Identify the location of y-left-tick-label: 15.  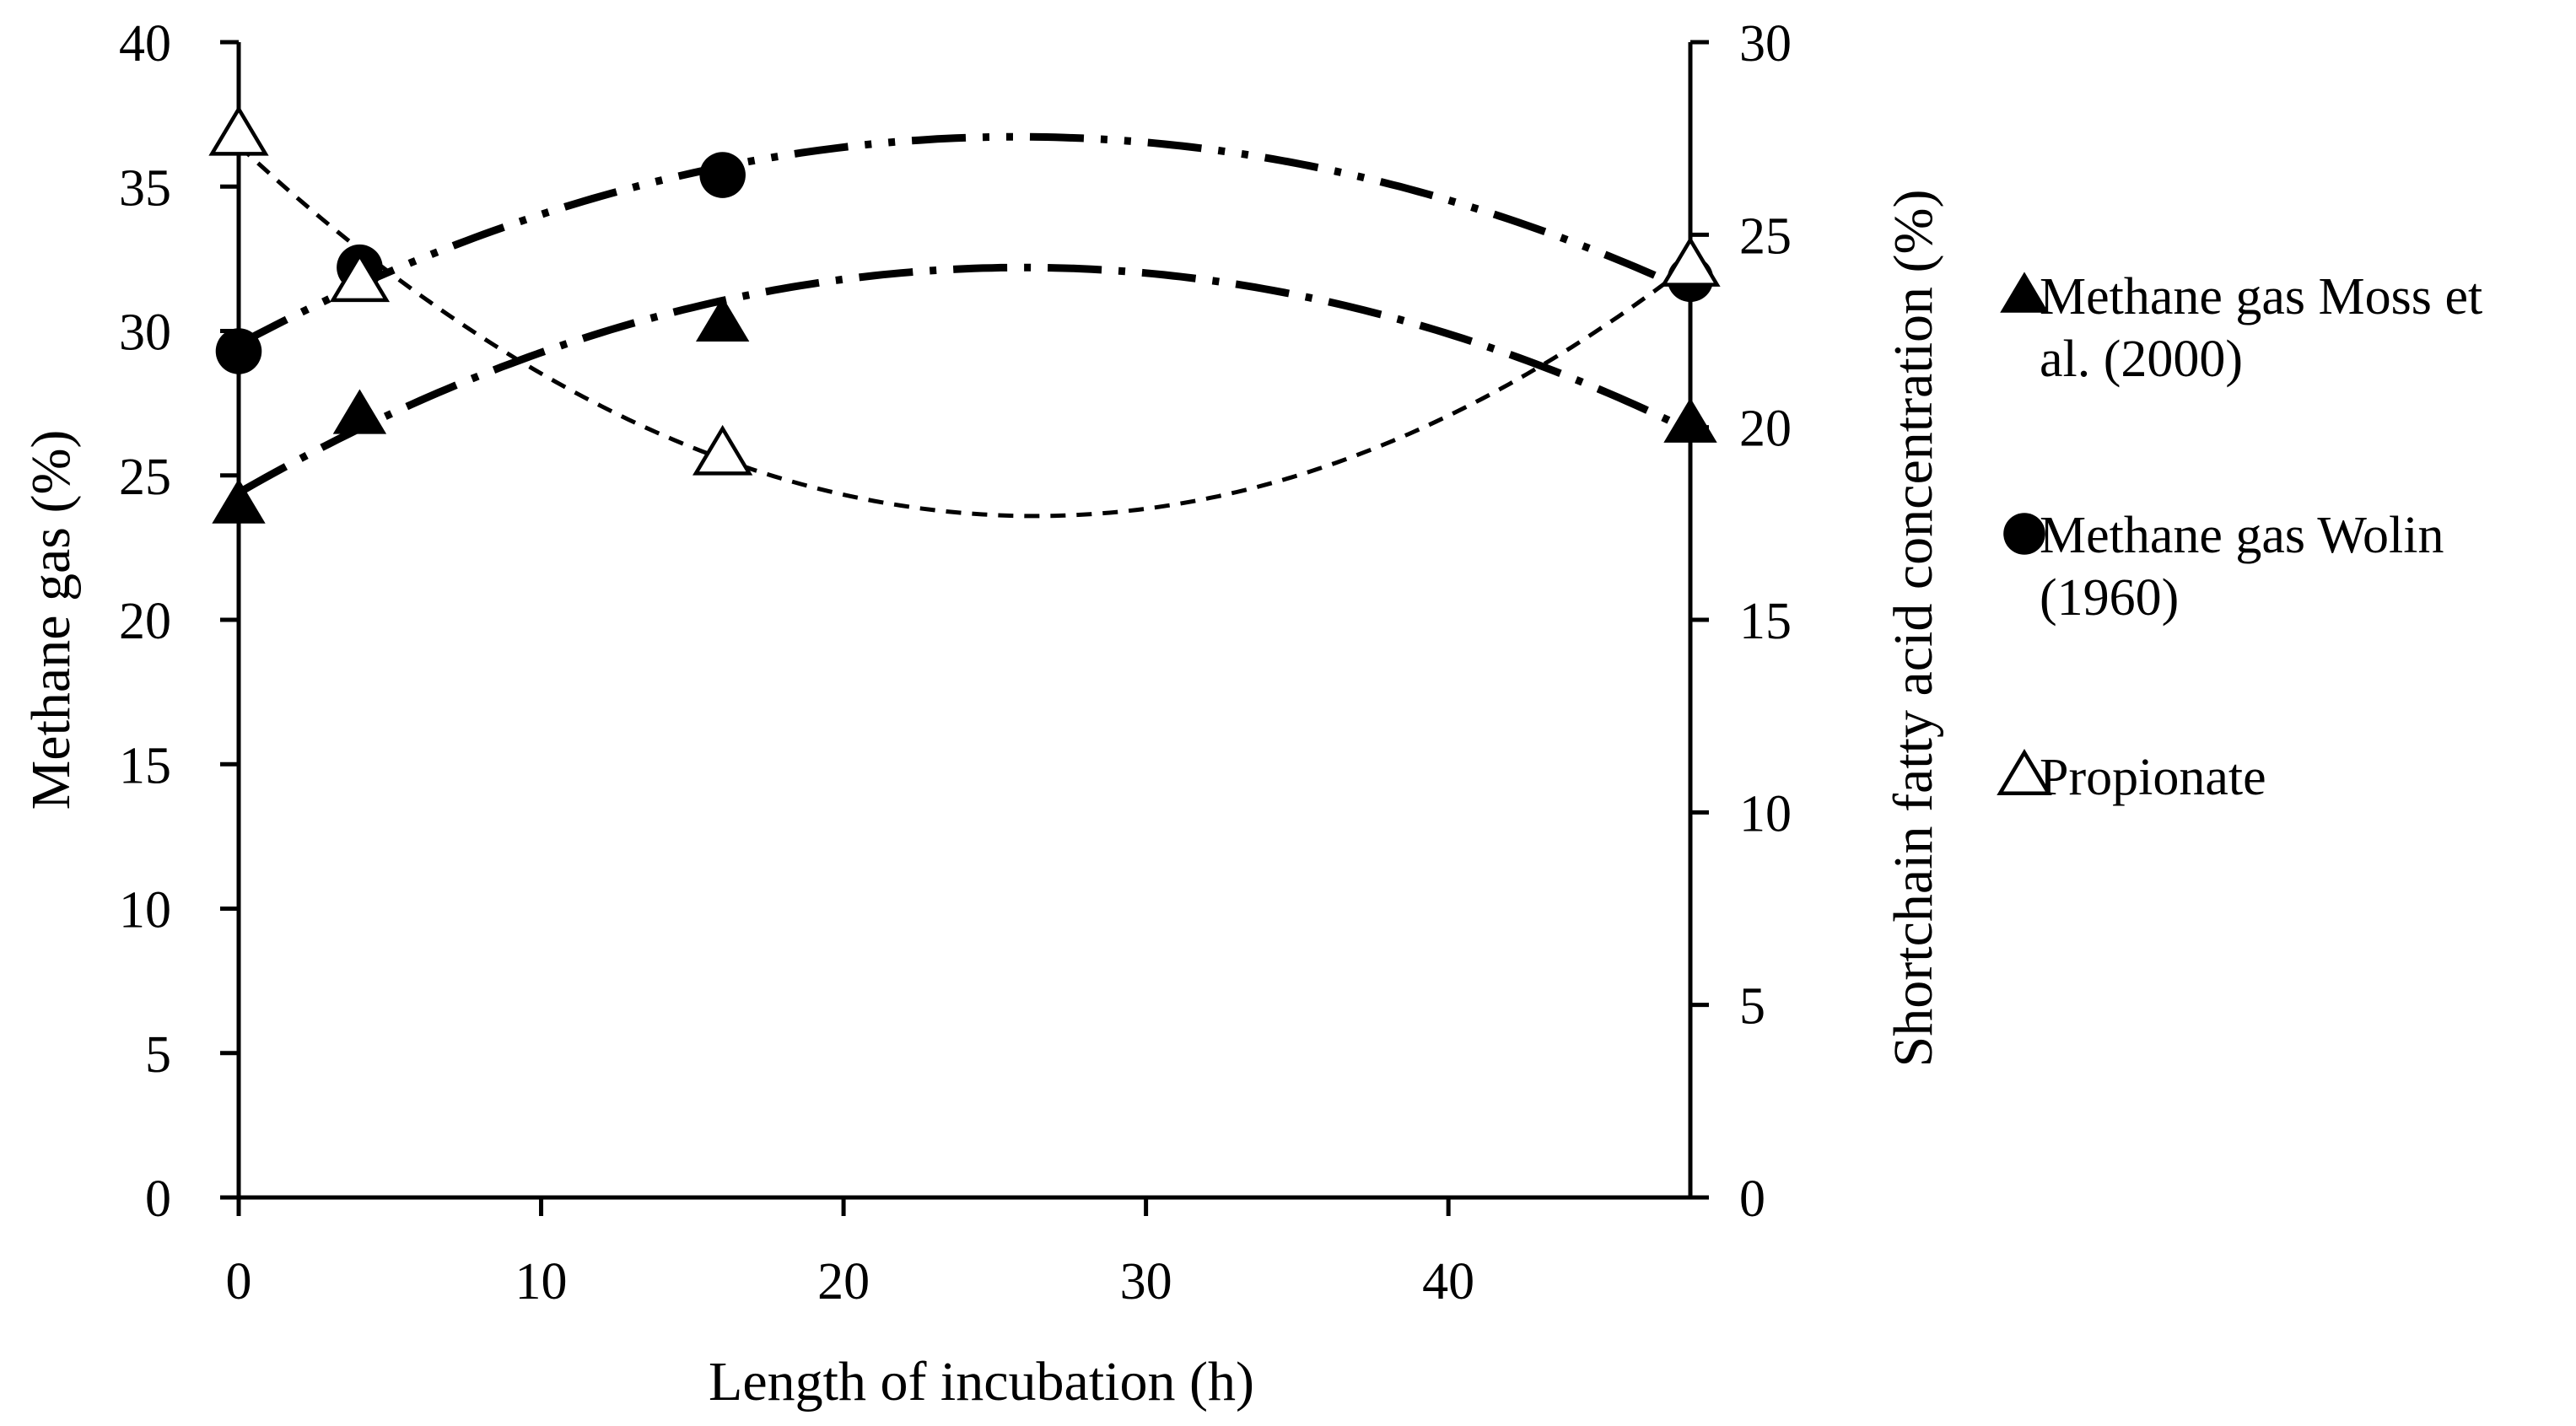
(145, 765).